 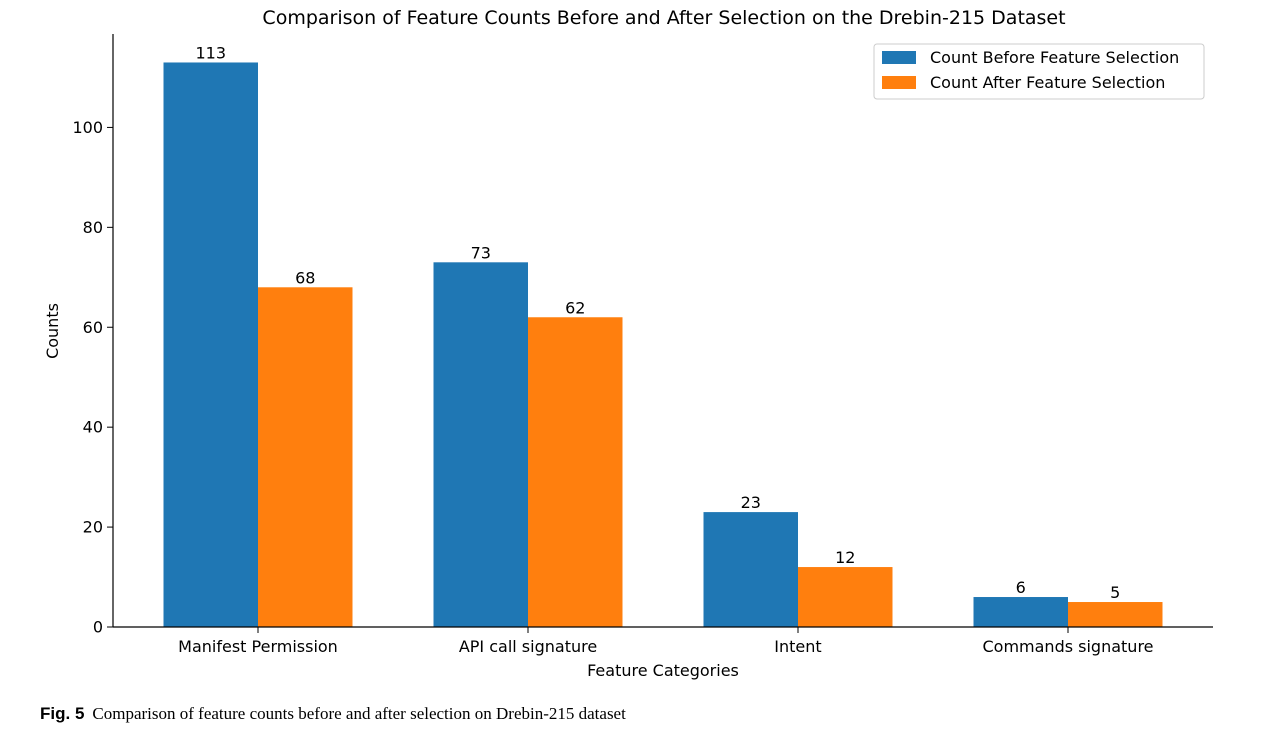 What do you see at coordinates (751, 502) in the screenshot?
I see `bar-value-label: 23` at bounding box center [751, 502].